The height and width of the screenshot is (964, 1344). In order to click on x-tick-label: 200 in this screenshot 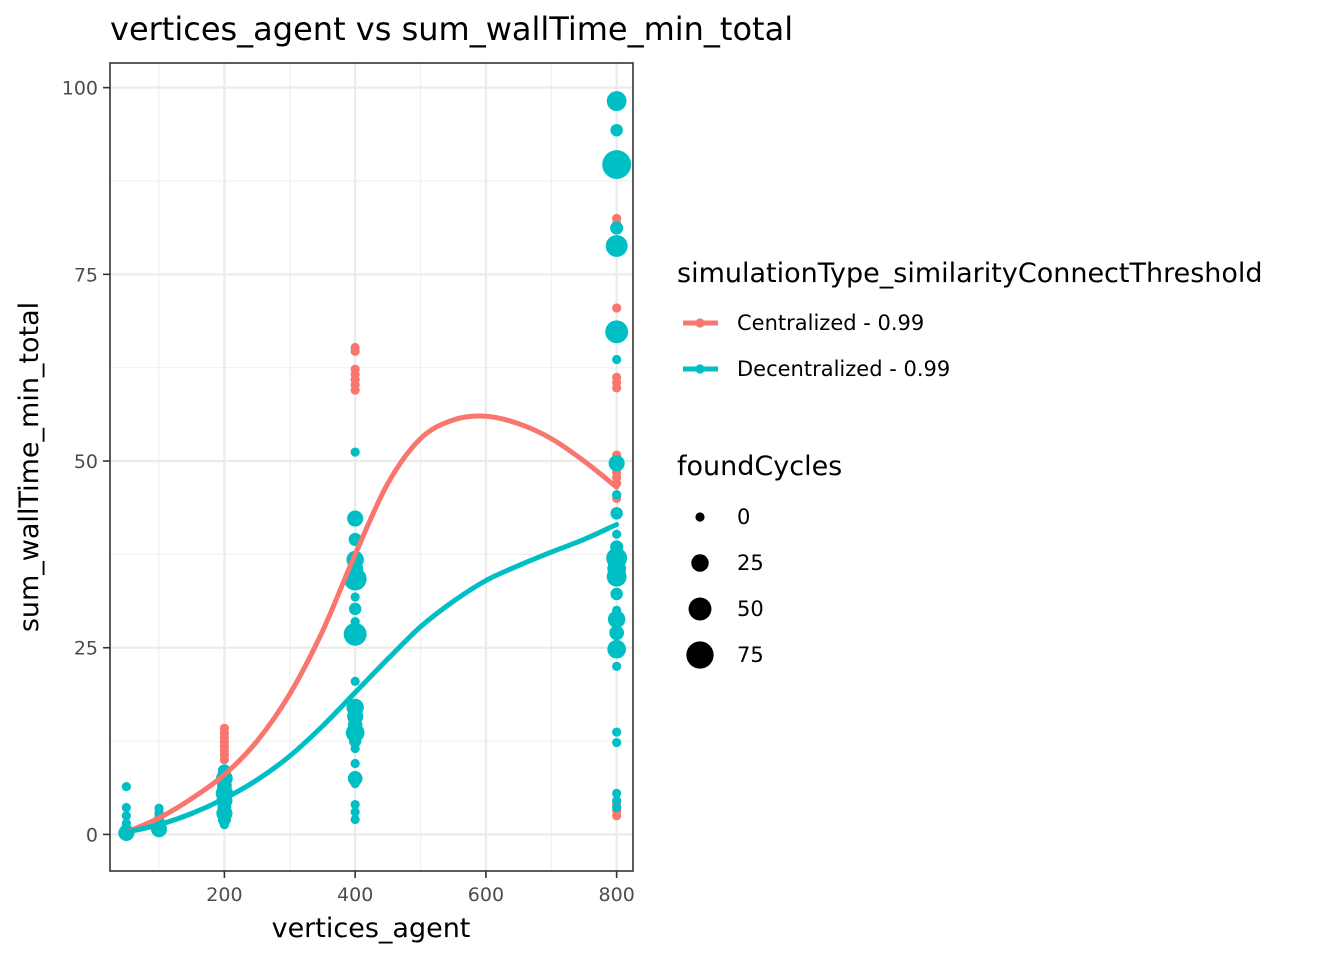, I will do `click(224, 895)`.